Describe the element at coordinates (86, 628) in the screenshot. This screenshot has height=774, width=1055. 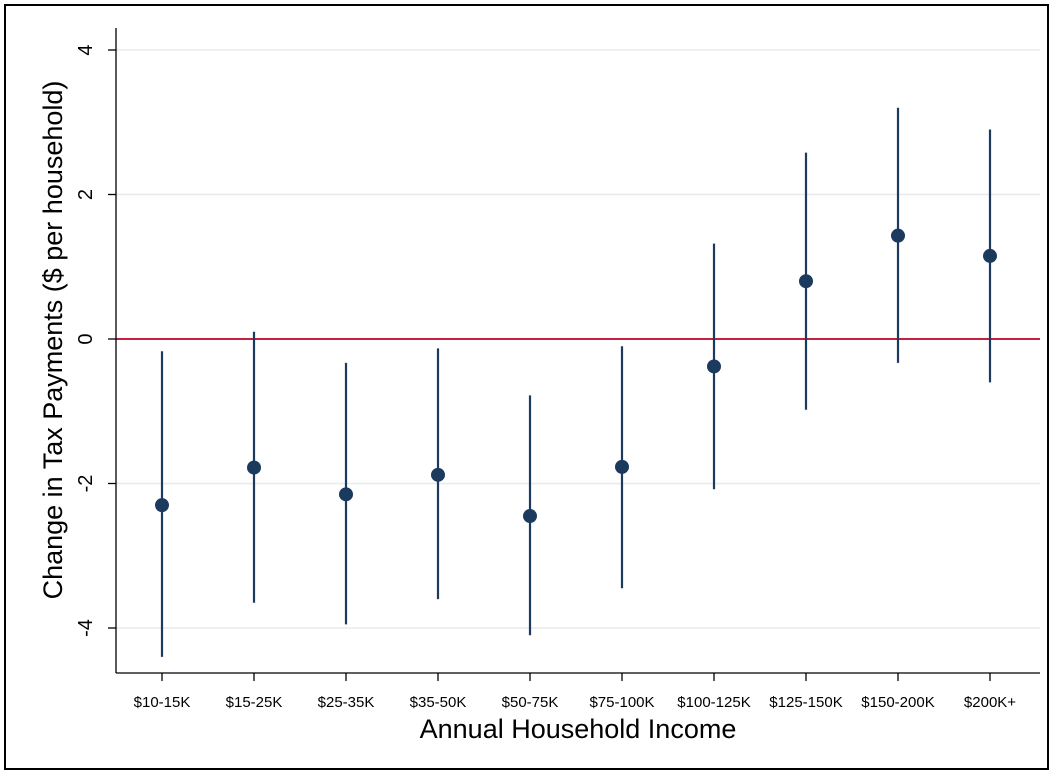
I see `y-tick-label: -4` at that location.